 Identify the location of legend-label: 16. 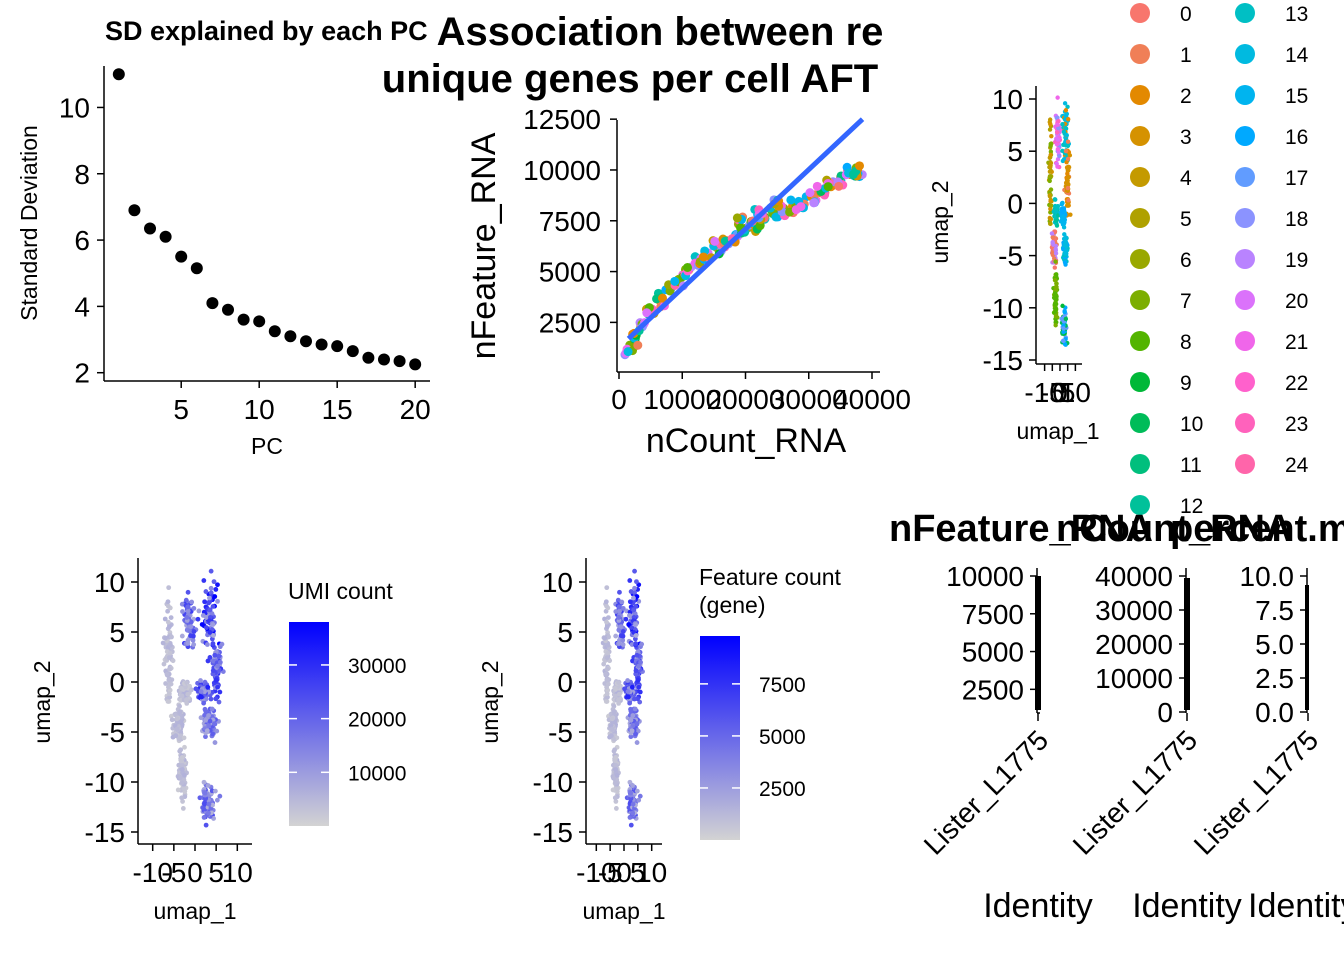
(1296, 137).